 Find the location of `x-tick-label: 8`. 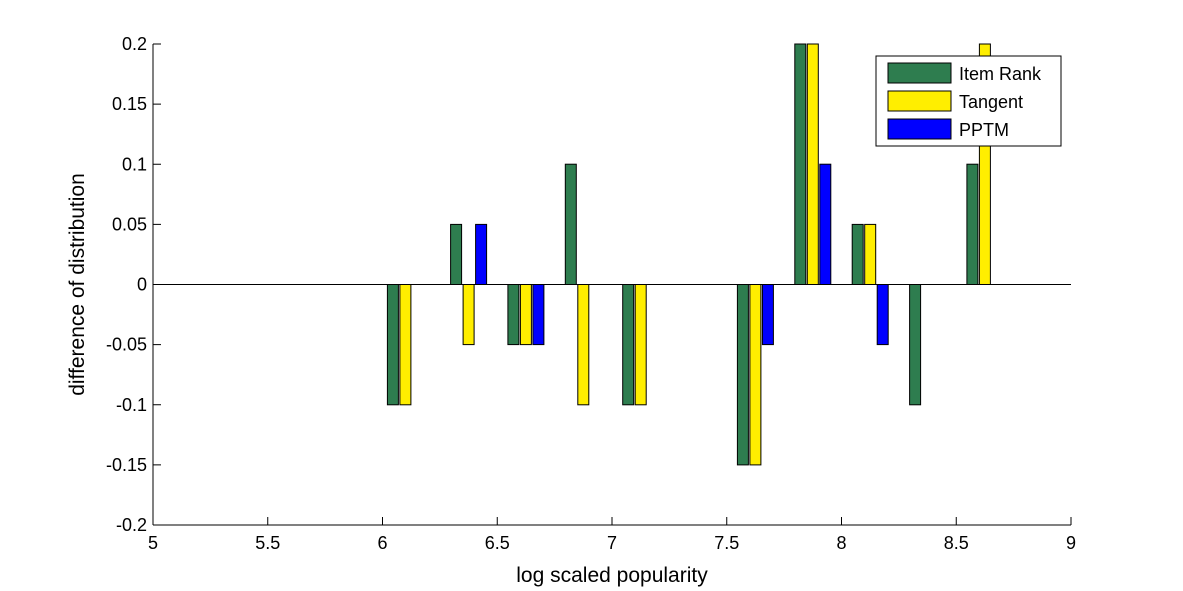

x-tick-label: 8 is located at coordinates (841, 543).